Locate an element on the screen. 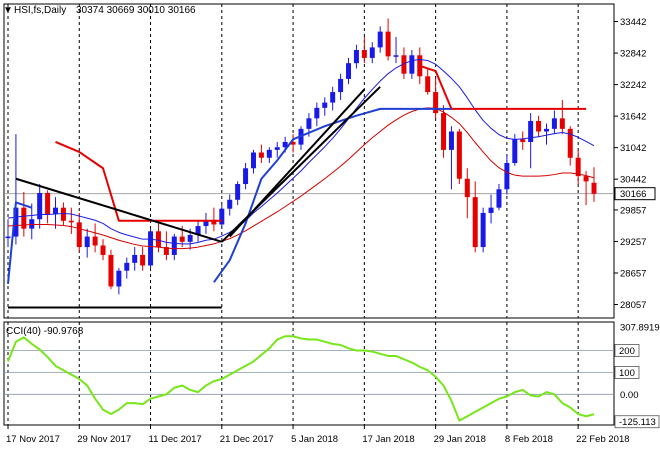 Image resolution: width=660 pixels, height=450 pixels. y-tick-label: 30442 is located at coordinates (633, 180).